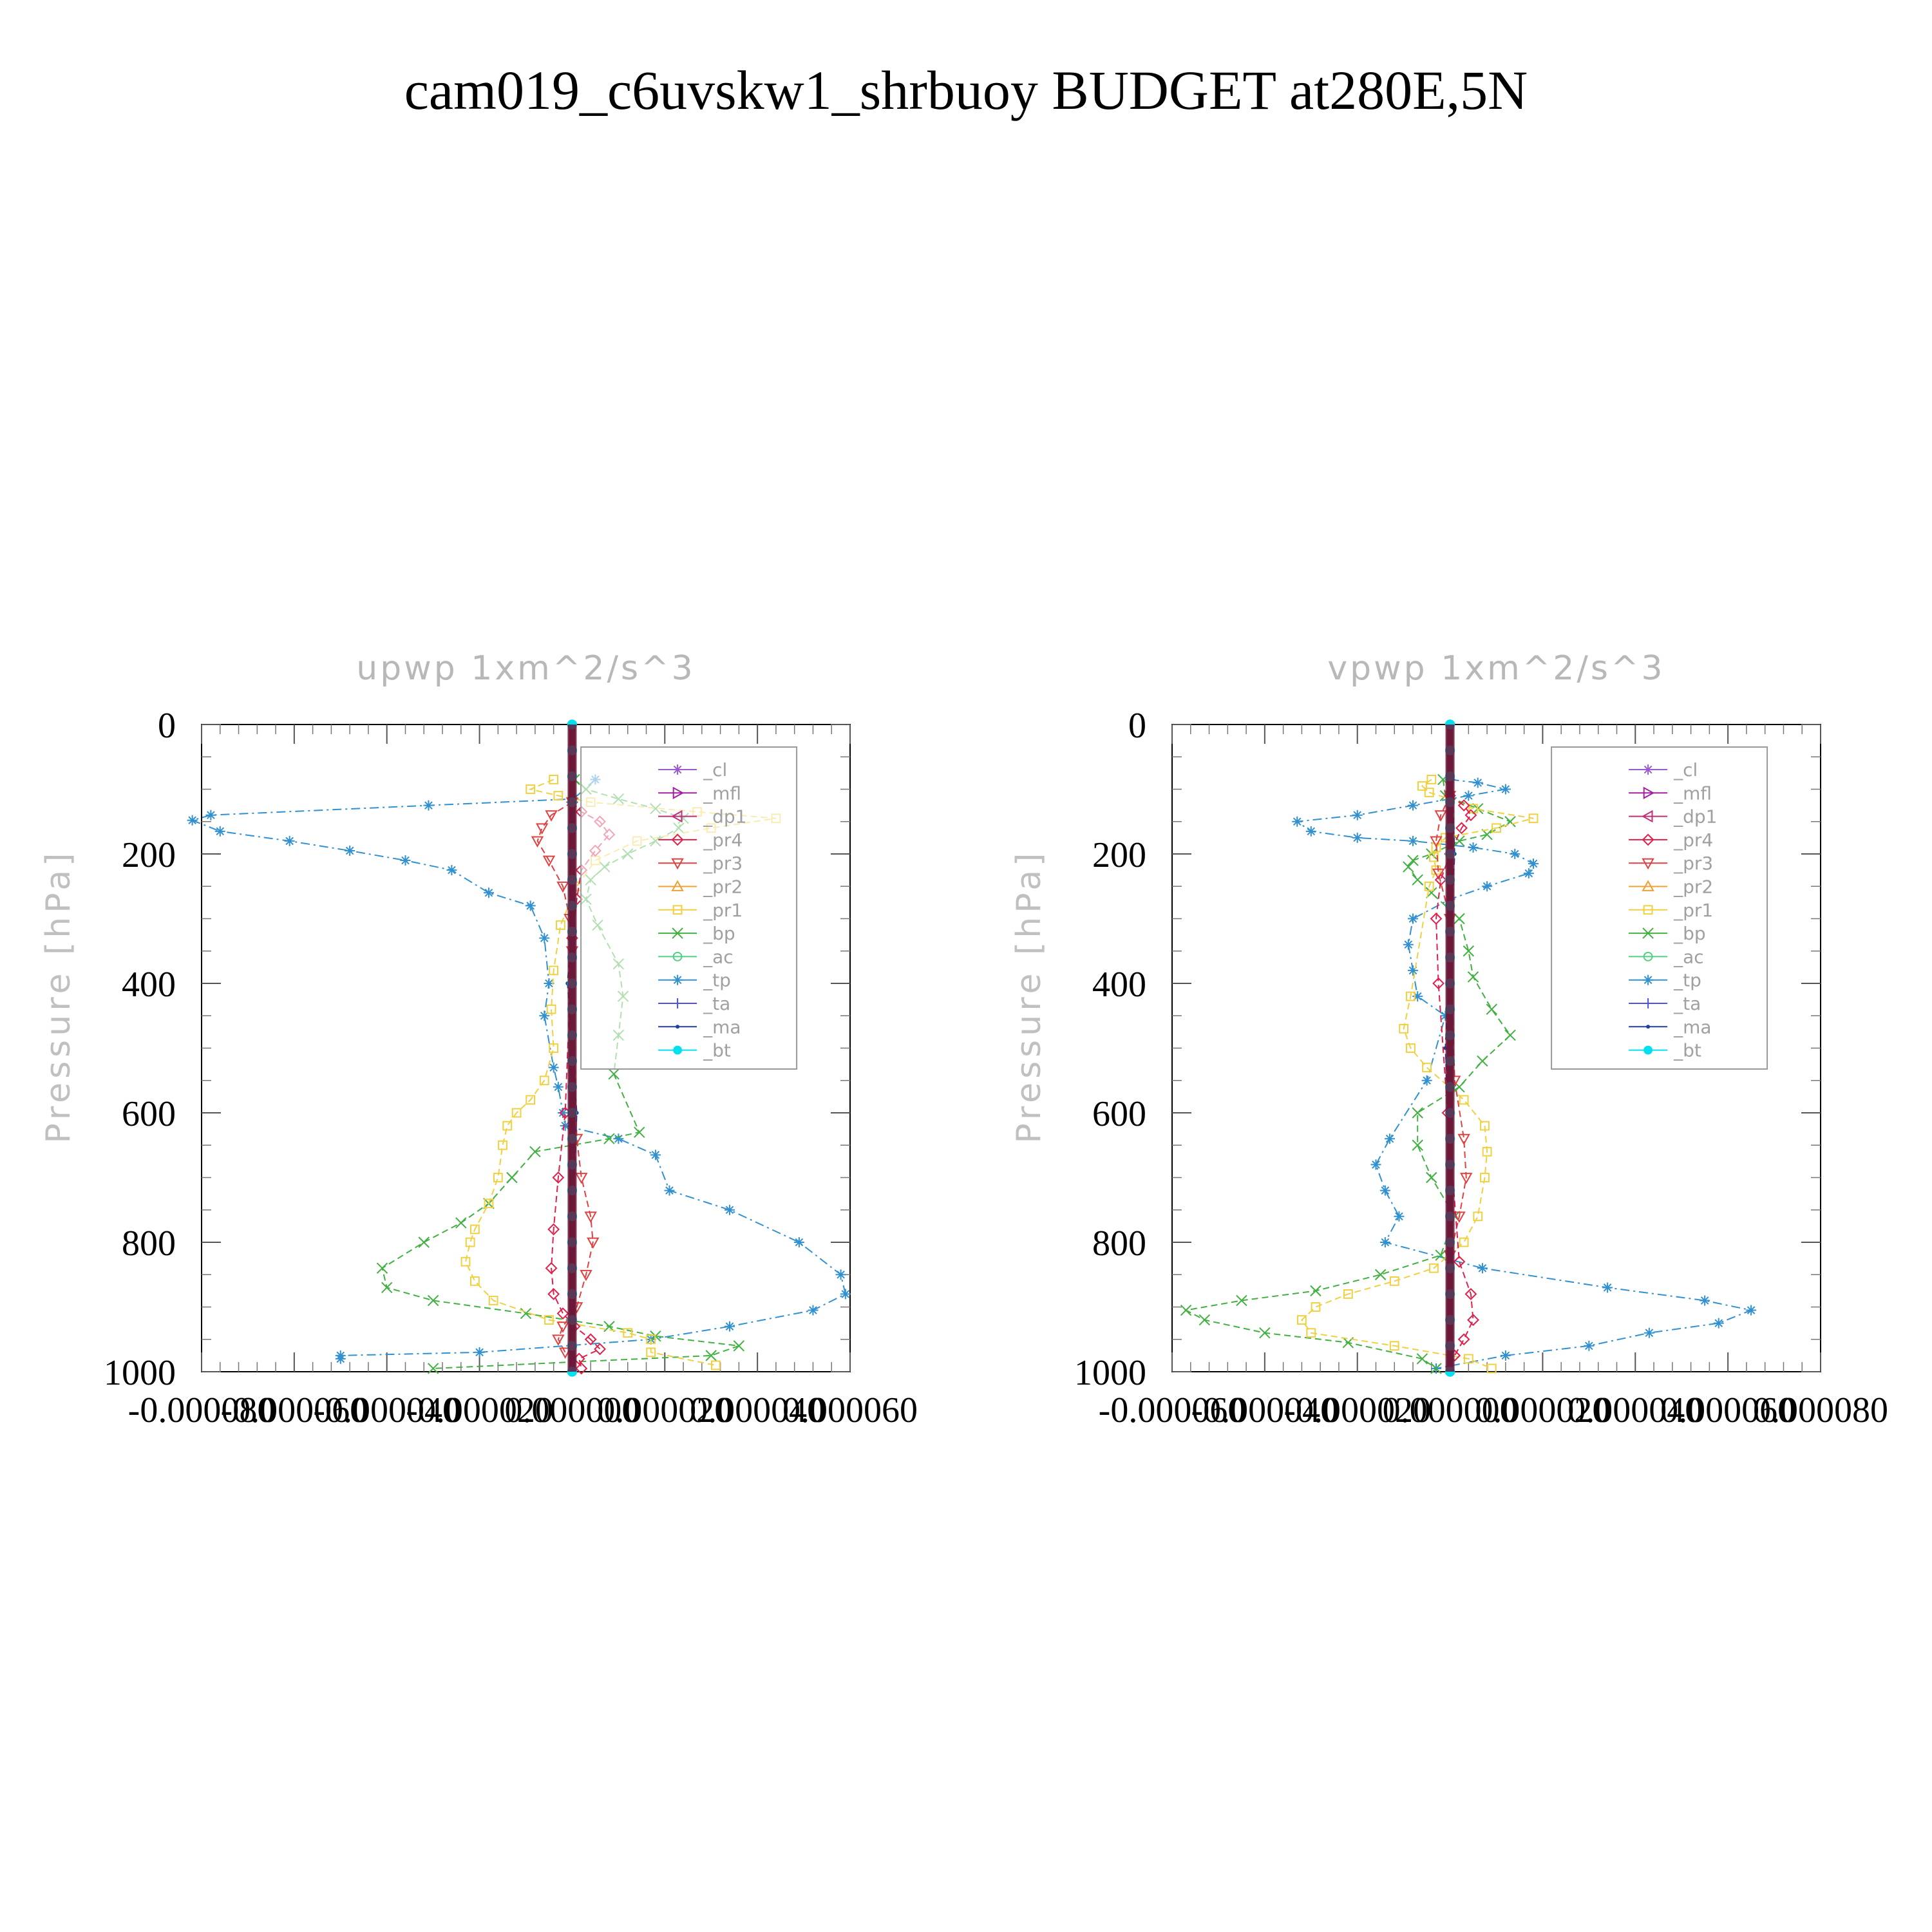 This screenshot has width=1932, height=1932. What do you see at coordinates (1648, 864) in the screenshot?
I see `legend-marker-pr3` at bounding box center [1648, 864].